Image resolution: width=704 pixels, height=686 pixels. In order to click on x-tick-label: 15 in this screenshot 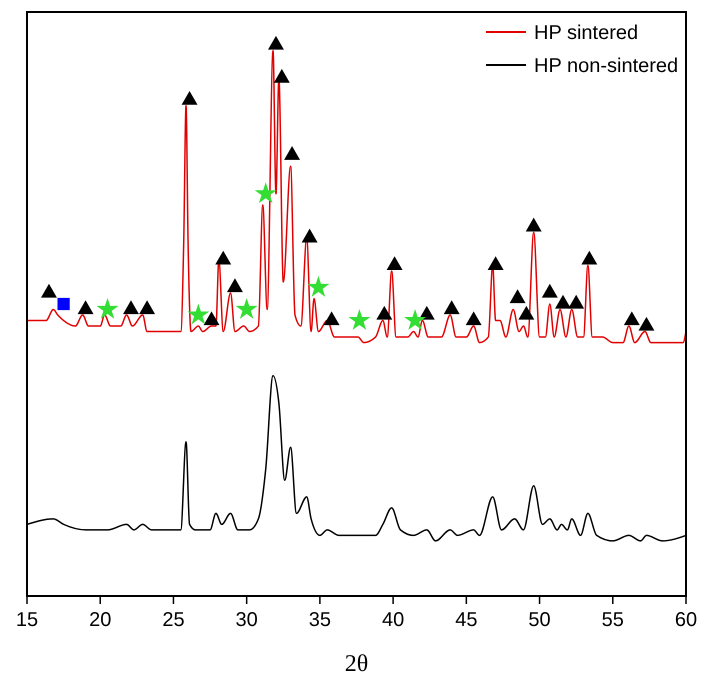, I will do `click(27, 620)`.